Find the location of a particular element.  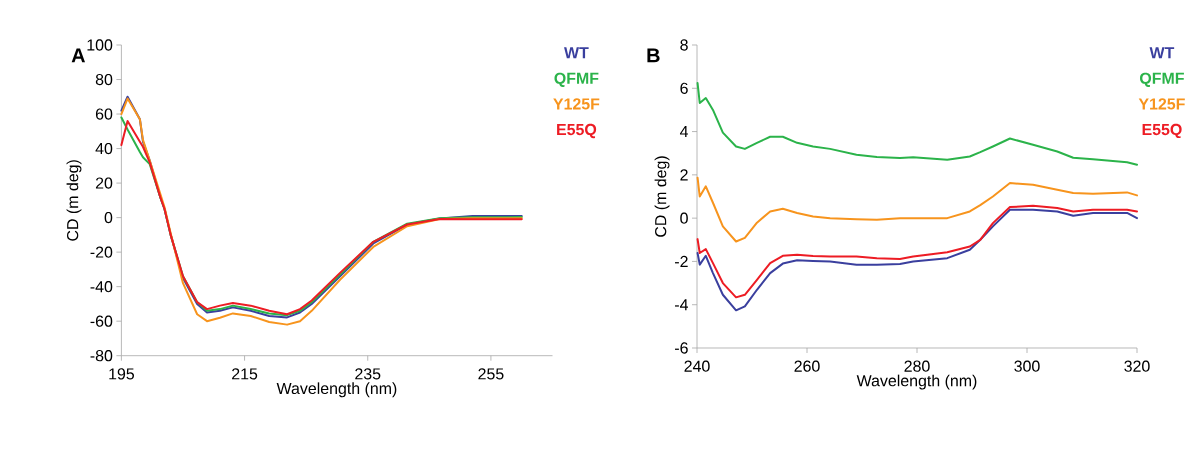

x-tick-label: 240 is located at coordinates (697, 366).